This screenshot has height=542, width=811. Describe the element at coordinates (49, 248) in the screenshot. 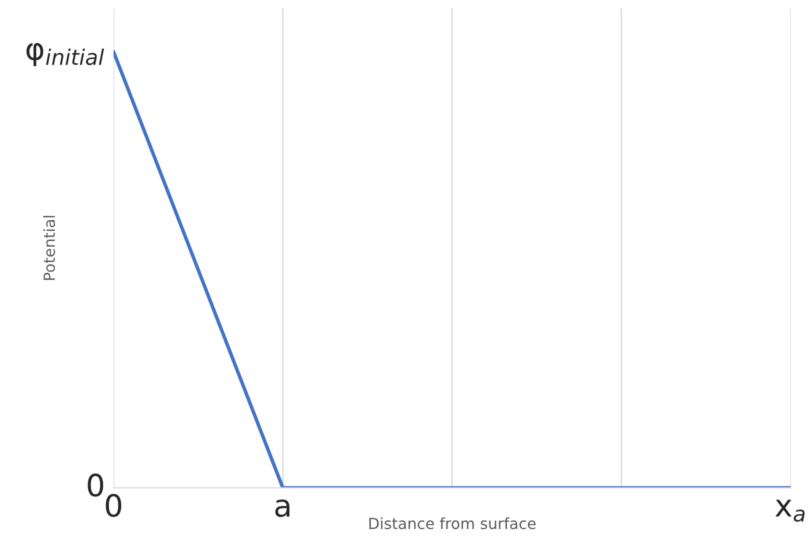

I see `y-axis-title: Potential` at that location.